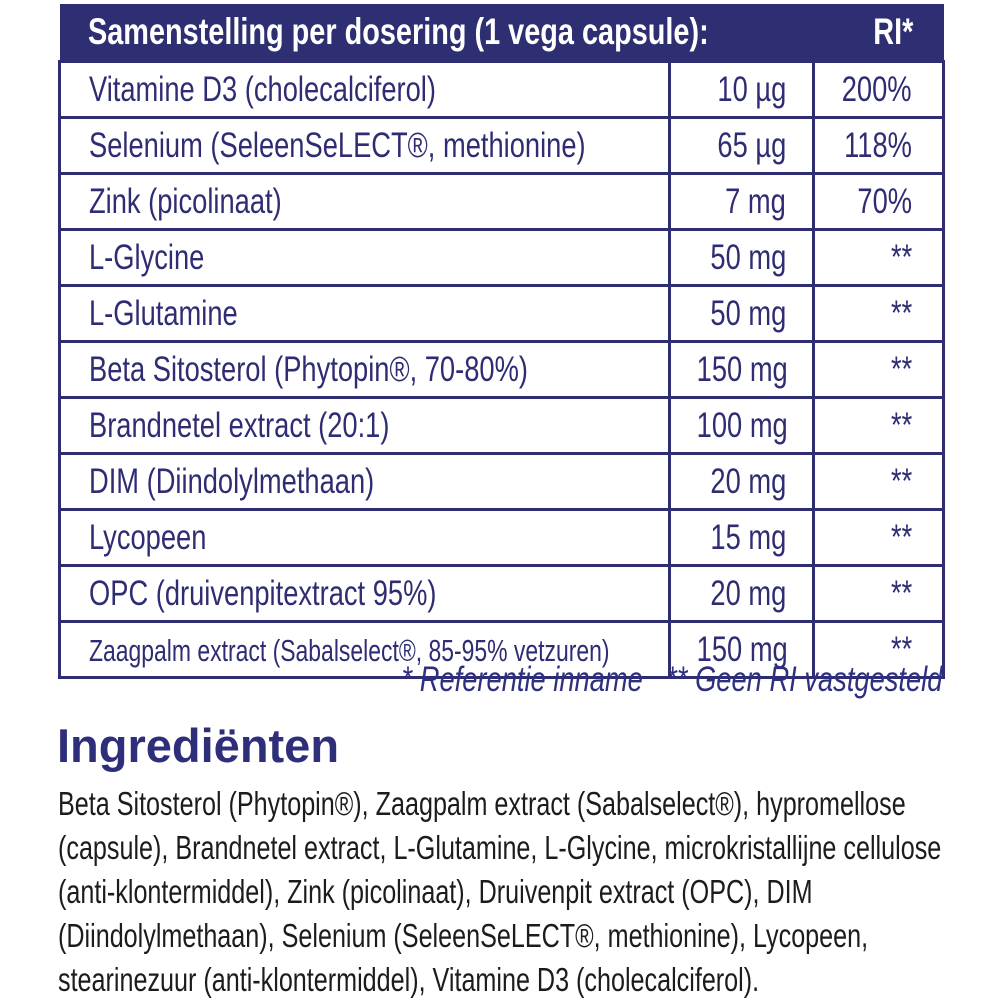  What do you see at coordinates (501, 201) in the screenshot?
I see `table-row: Zink (picolinaat) 7 mg 70%` at bounding box center [501, 201].